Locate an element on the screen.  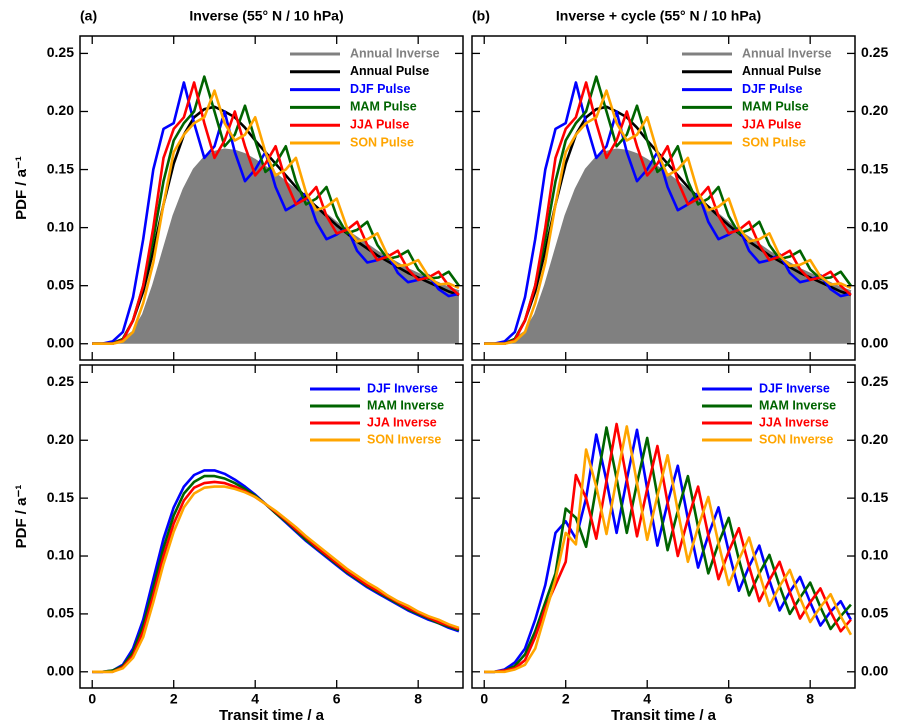
panel-label: (a) is located at coordinates (88, 16).